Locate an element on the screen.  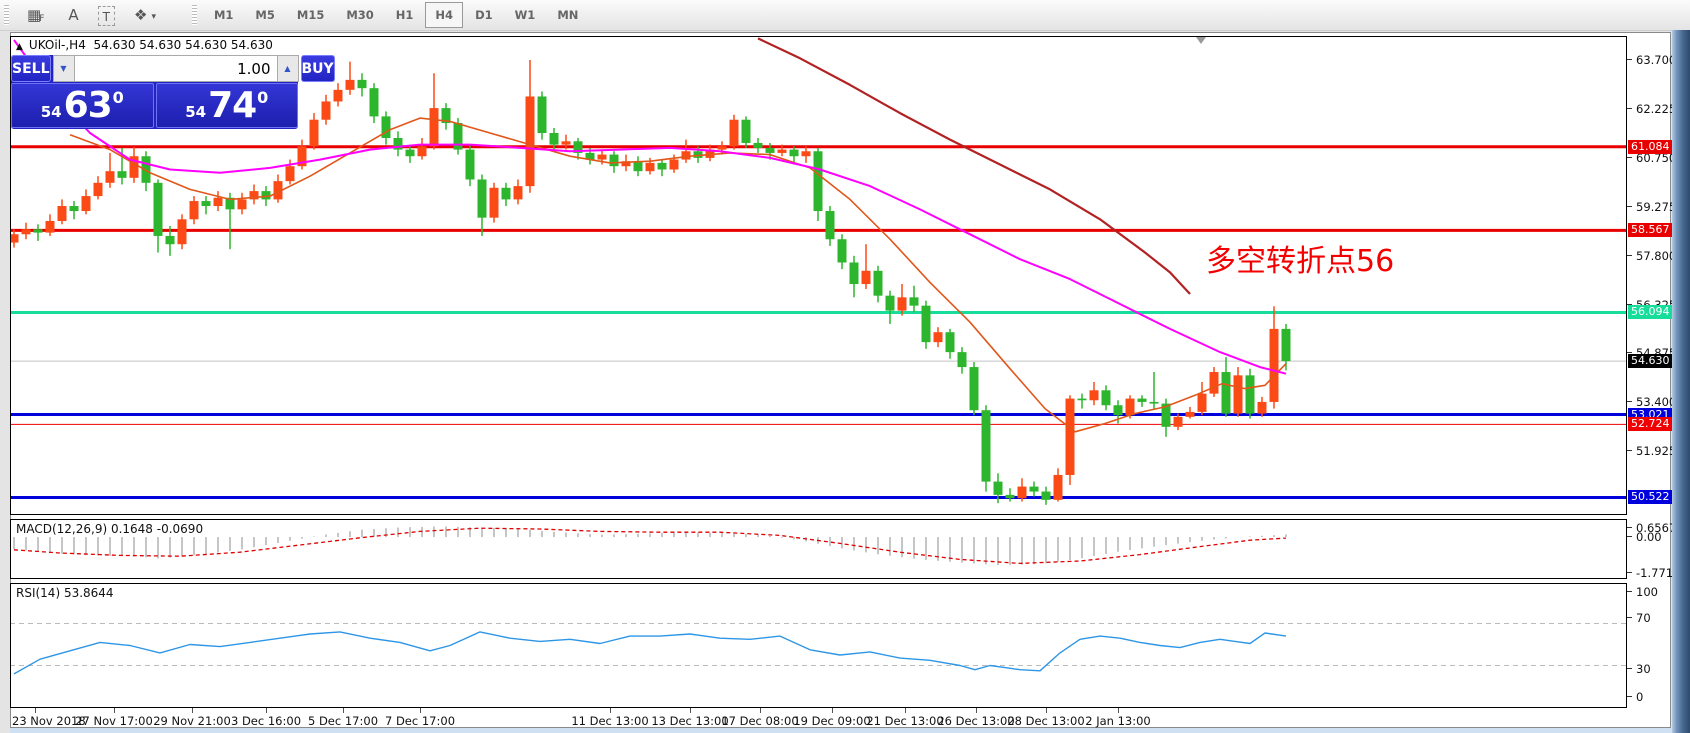
buy-price-sup: 0 is located at coordinates (263, 97).